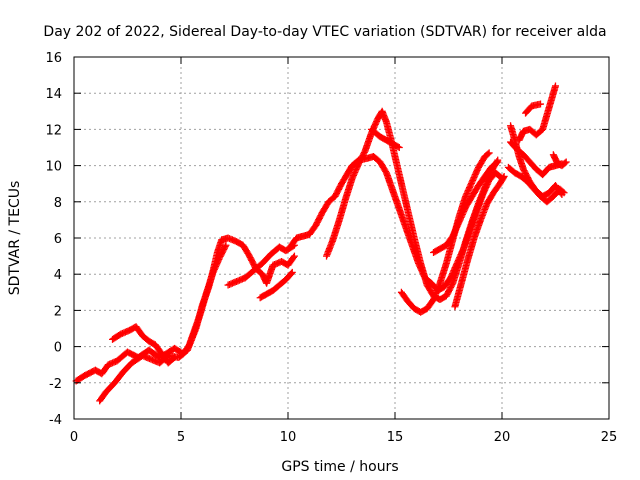  What do you see at coordinates (74, 437) in the screenshot?
I see `x-tick-label: 0` at bounding box center [74, 437].